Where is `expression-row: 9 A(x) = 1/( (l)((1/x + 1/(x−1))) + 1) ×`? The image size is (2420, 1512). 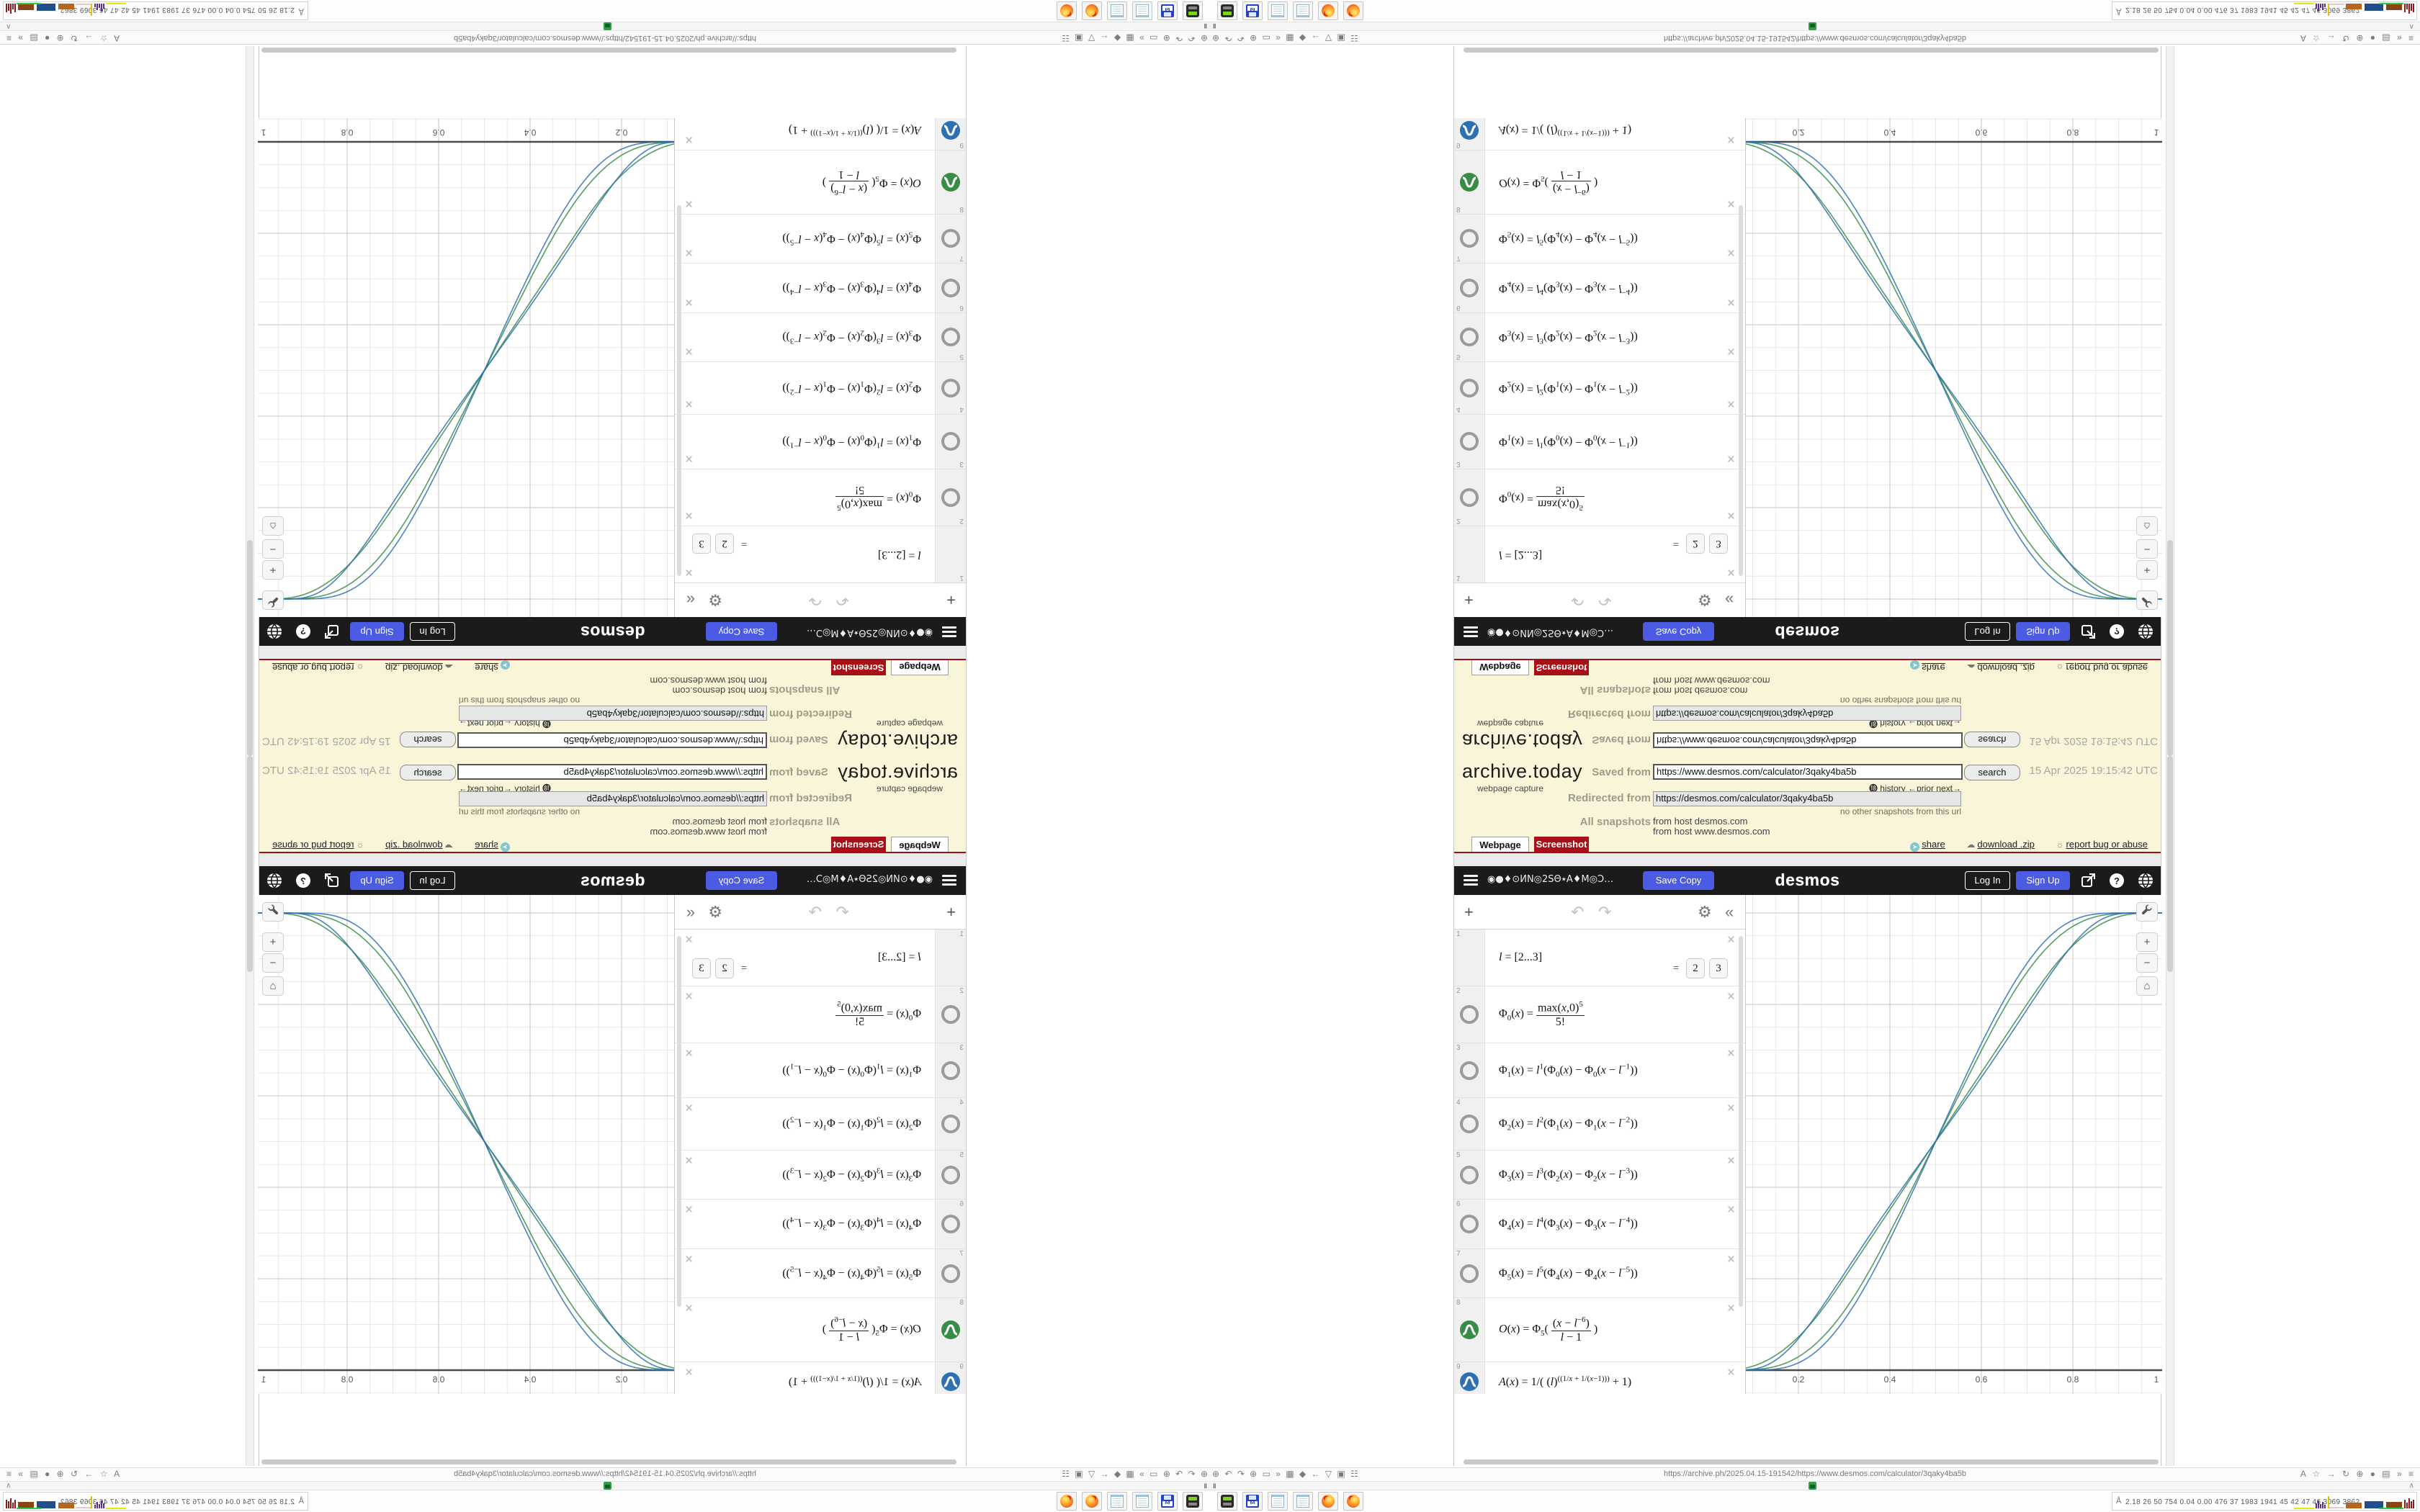 expression-row: 9 A(x) = 1/( (l)((1/x + 1/(x−1))) + 1) × is located at coordinates (1599, 134).